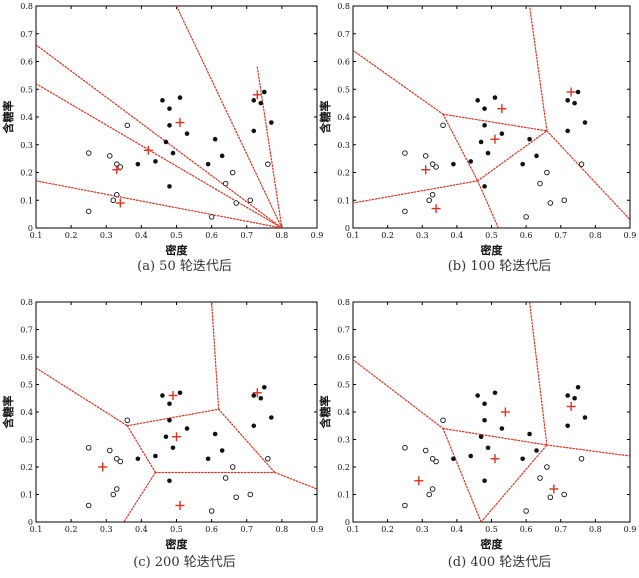 Image resolution: width=639 pixels, height=578 pixels. Describe the element at coordinates (343, 330) in the screenshot. I see `y-tick-label: 0.7` at that location.